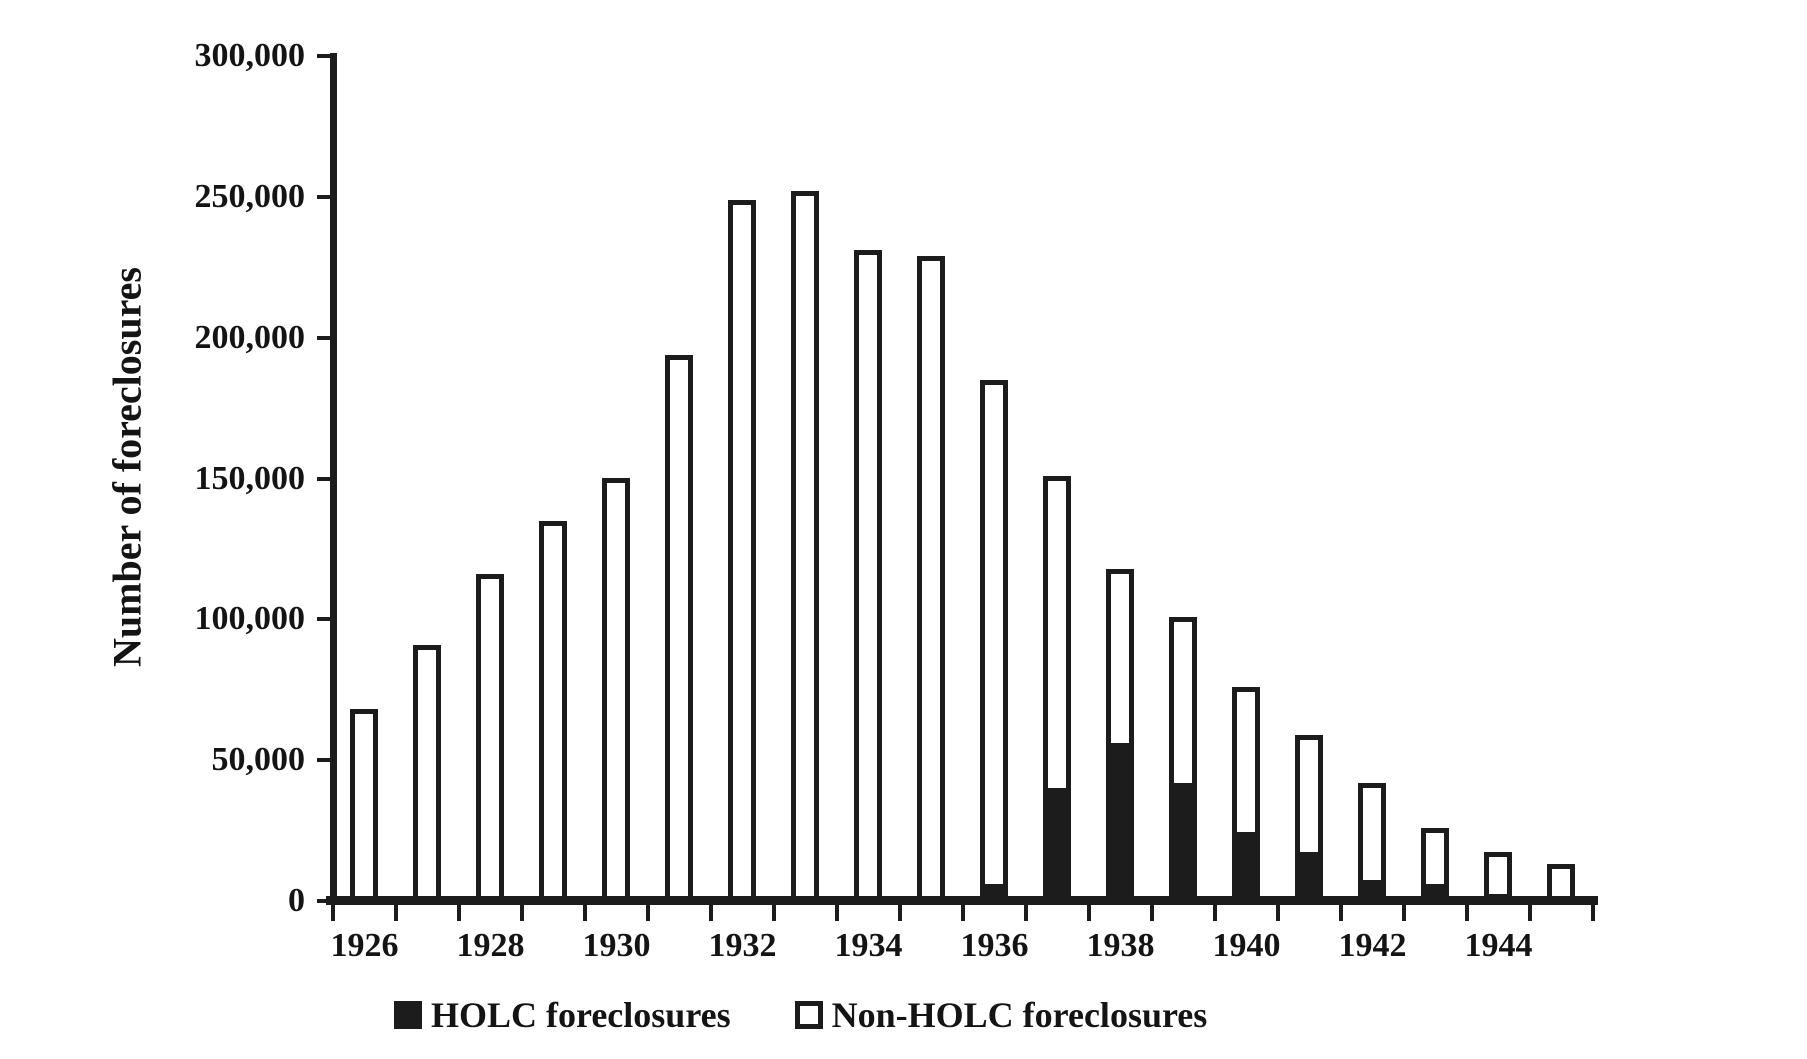  What do you see at coordinates (1057, 688) in the screenshot?
I see `bar-1937` at bounding box center [1057, 688].